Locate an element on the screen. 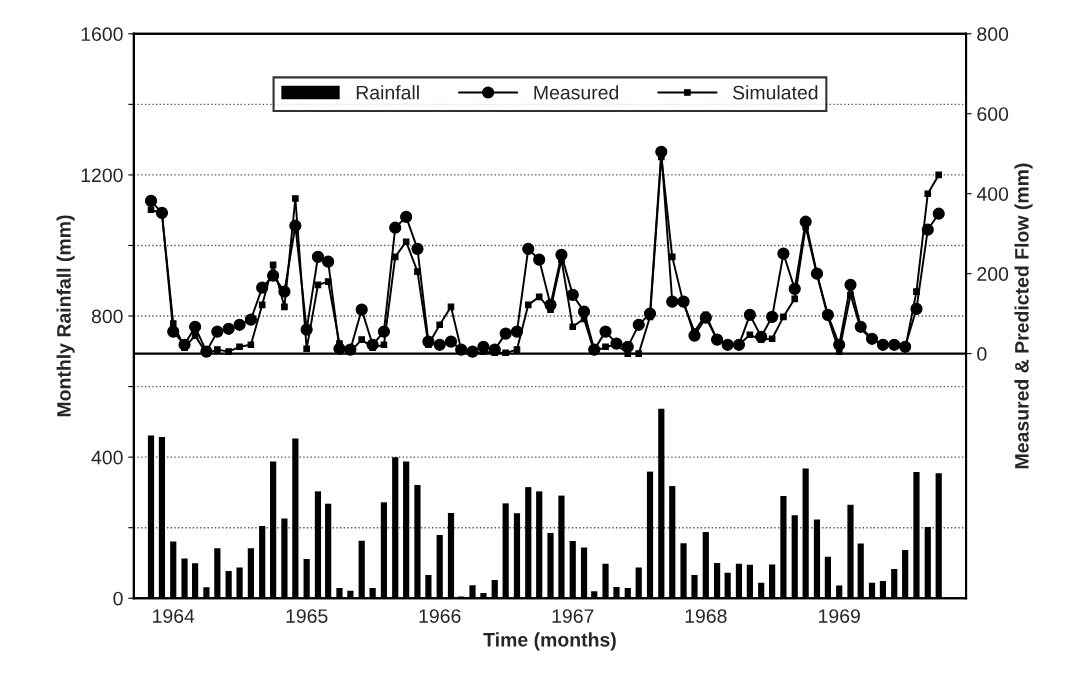 The image size is (1071, 676). y2-axis-title: Measured & Predicted Flow (mm) is located at coordinates (1023, 316).